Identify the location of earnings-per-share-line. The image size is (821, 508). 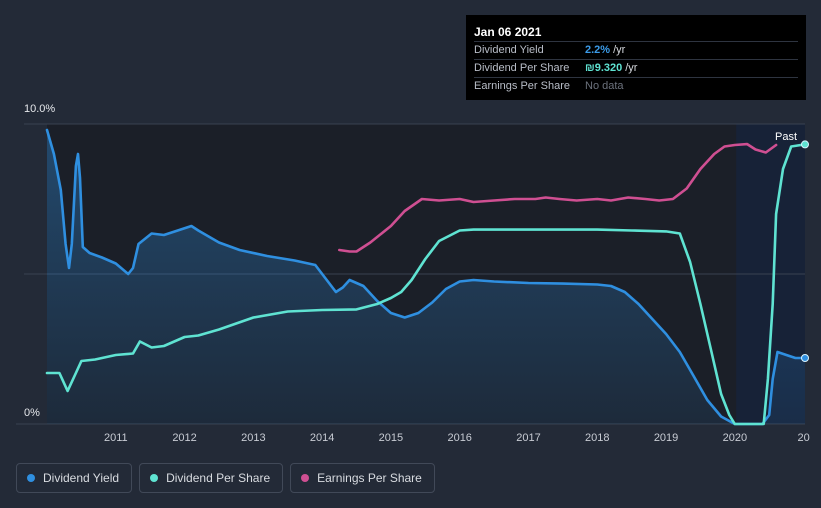
(558, 197).